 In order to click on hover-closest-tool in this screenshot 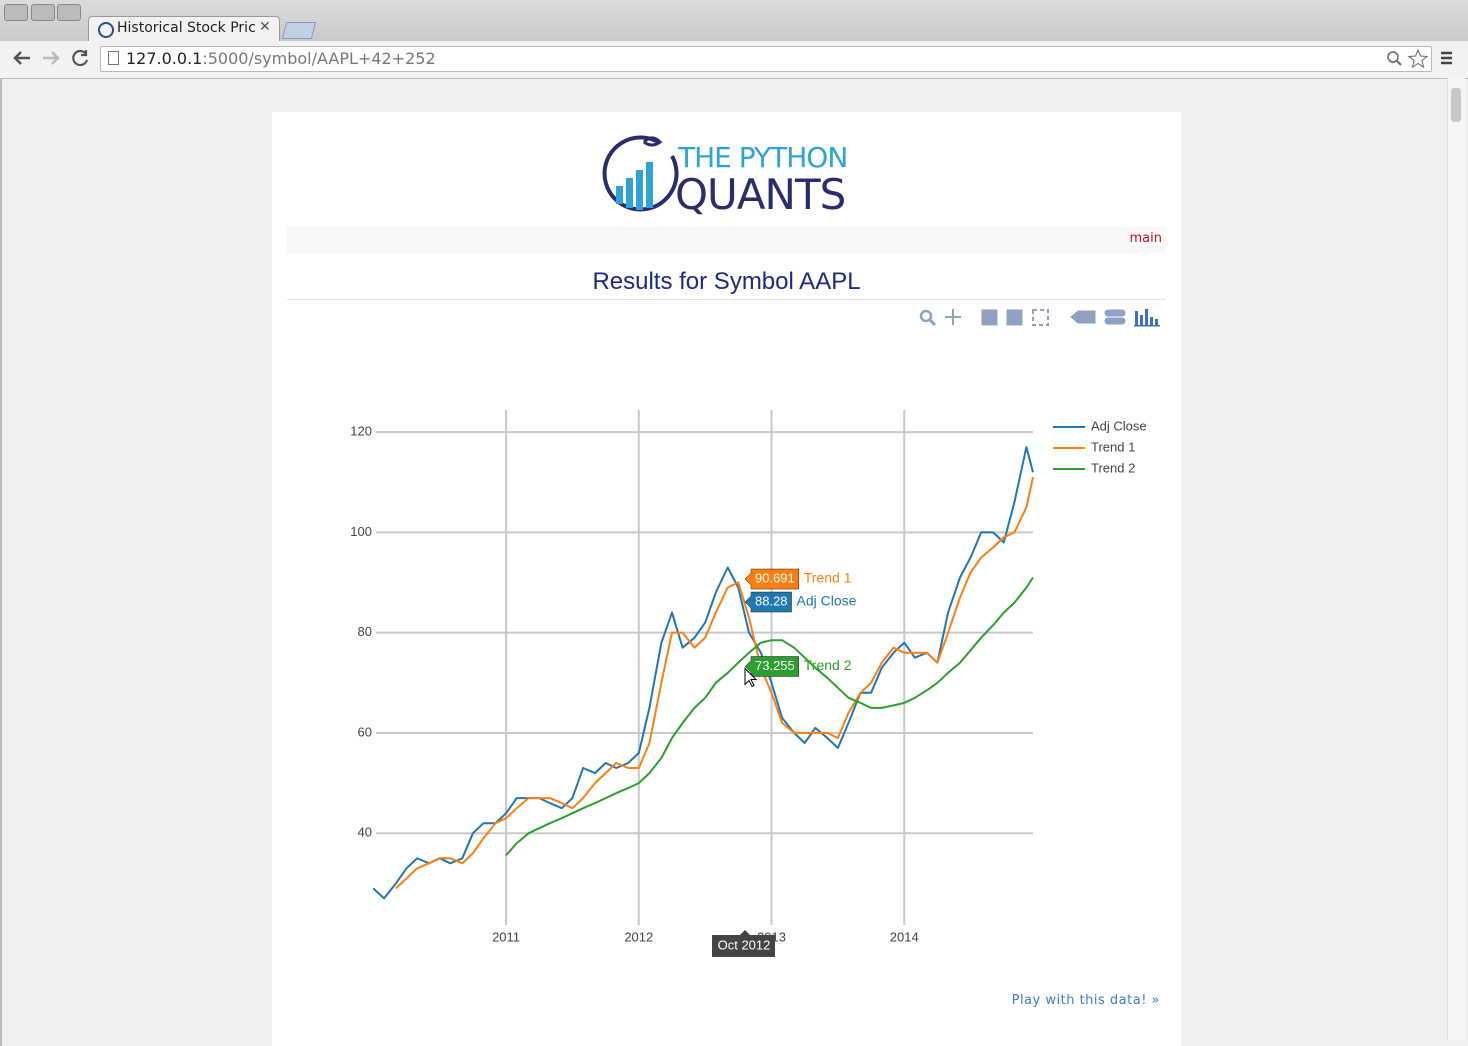, I will do `click(1083, 317)`.